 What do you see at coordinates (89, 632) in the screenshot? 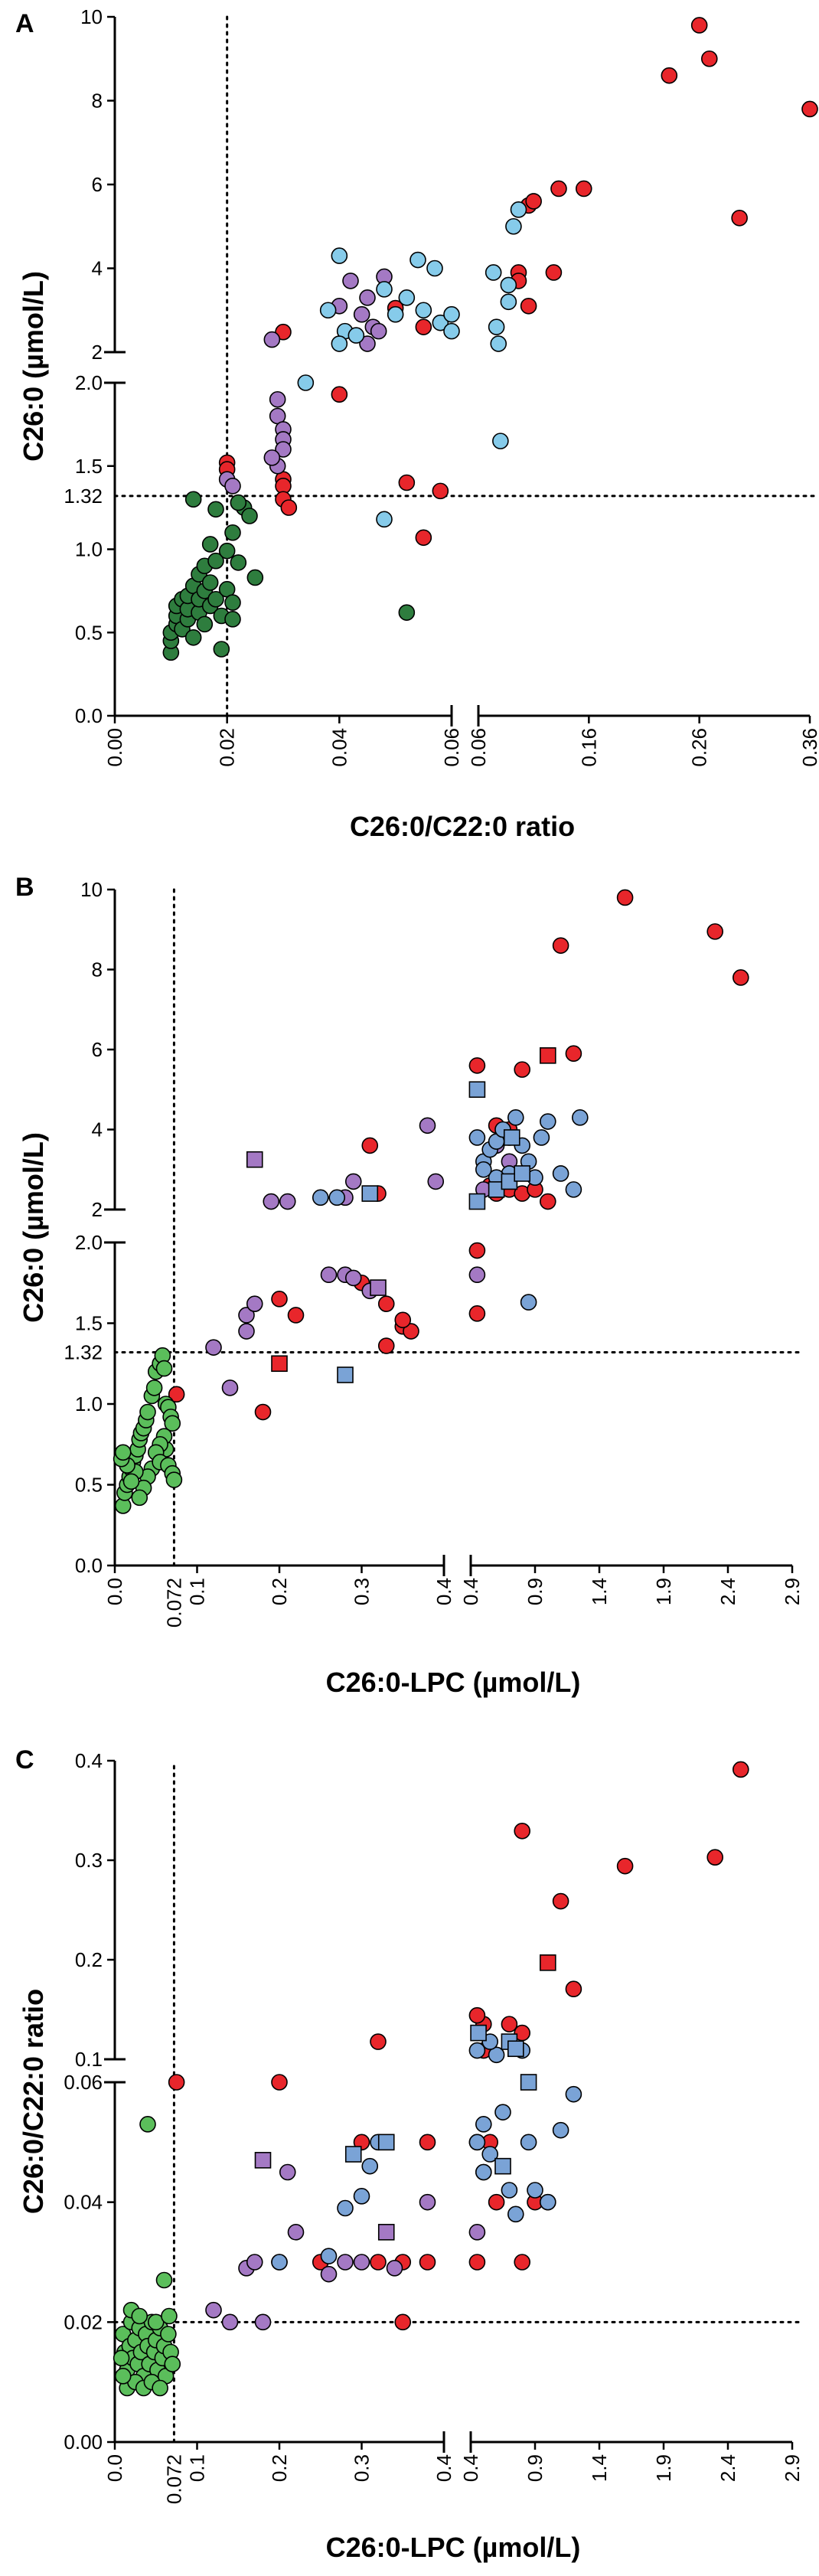
I see `y-tick-label: 0.5` at bounding box center [89, 632].